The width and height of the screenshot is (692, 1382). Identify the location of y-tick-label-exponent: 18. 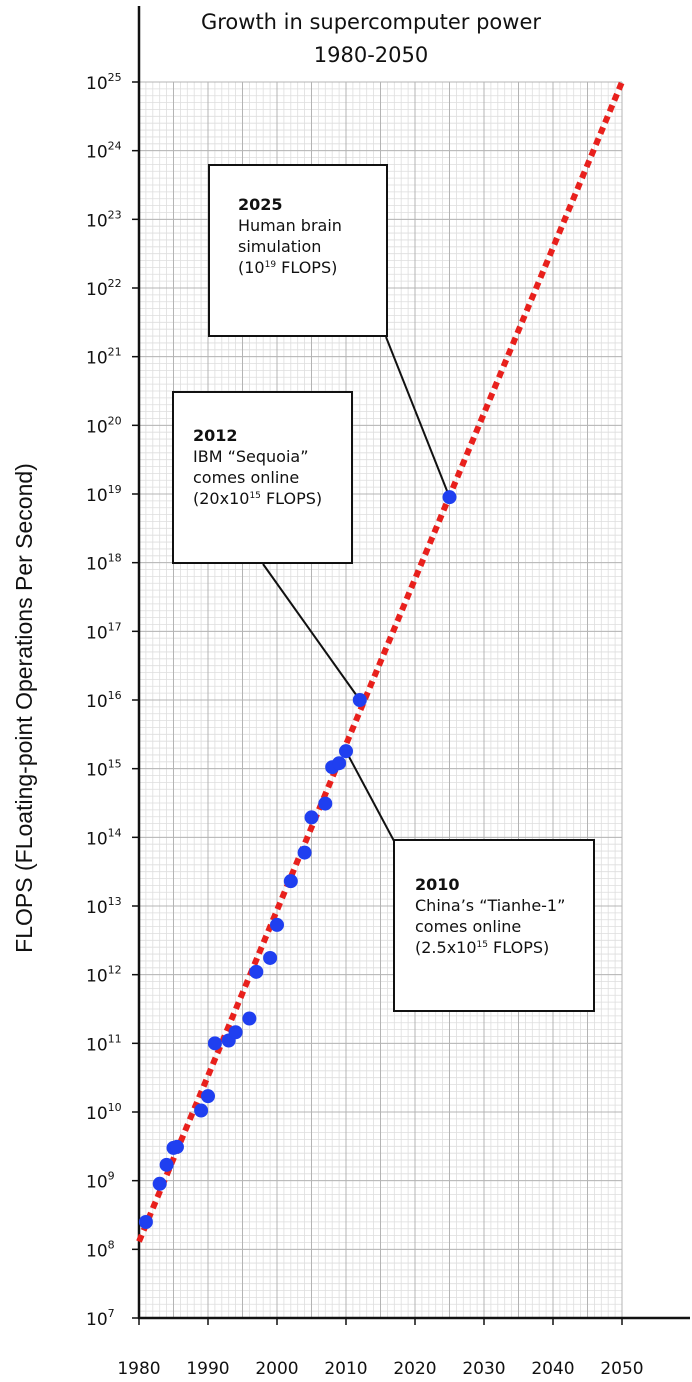
(115, 558).